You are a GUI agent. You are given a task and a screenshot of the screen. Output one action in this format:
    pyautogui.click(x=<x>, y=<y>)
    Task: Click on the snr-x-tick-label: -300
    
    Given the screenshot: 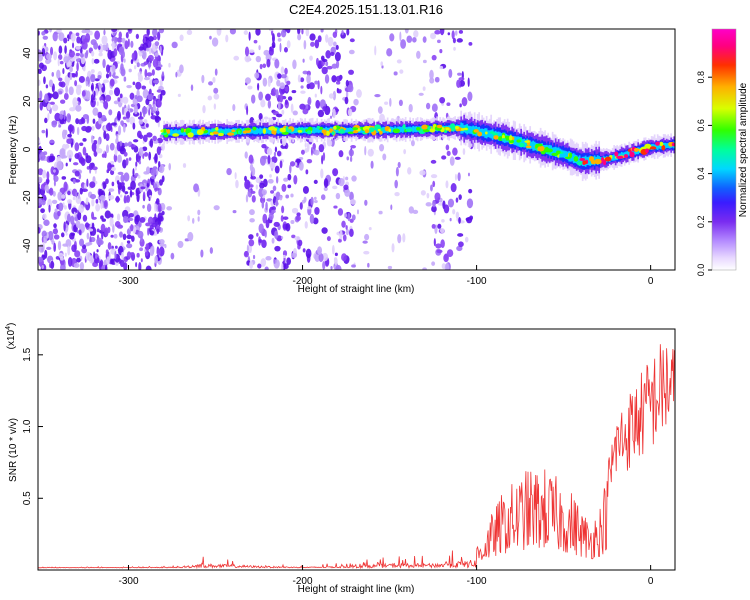 What is the action you would take?
    pyautogui.click(x=128, y=581)
    